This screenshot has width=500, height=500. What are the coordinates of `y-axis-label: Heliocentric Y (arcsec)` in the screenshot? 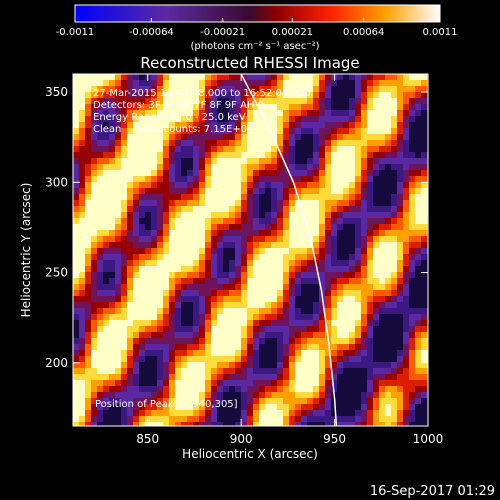 It's located at (26, 250).